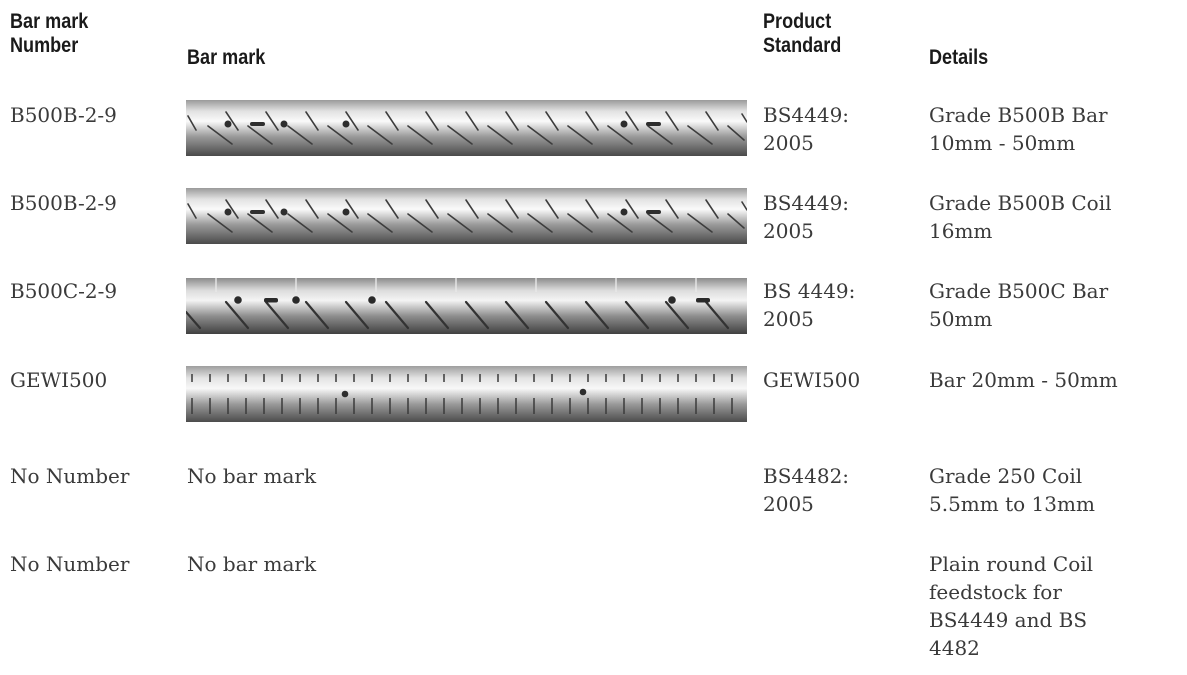  I want to click on row-4-standard: GEWI500, so click(812, 380).